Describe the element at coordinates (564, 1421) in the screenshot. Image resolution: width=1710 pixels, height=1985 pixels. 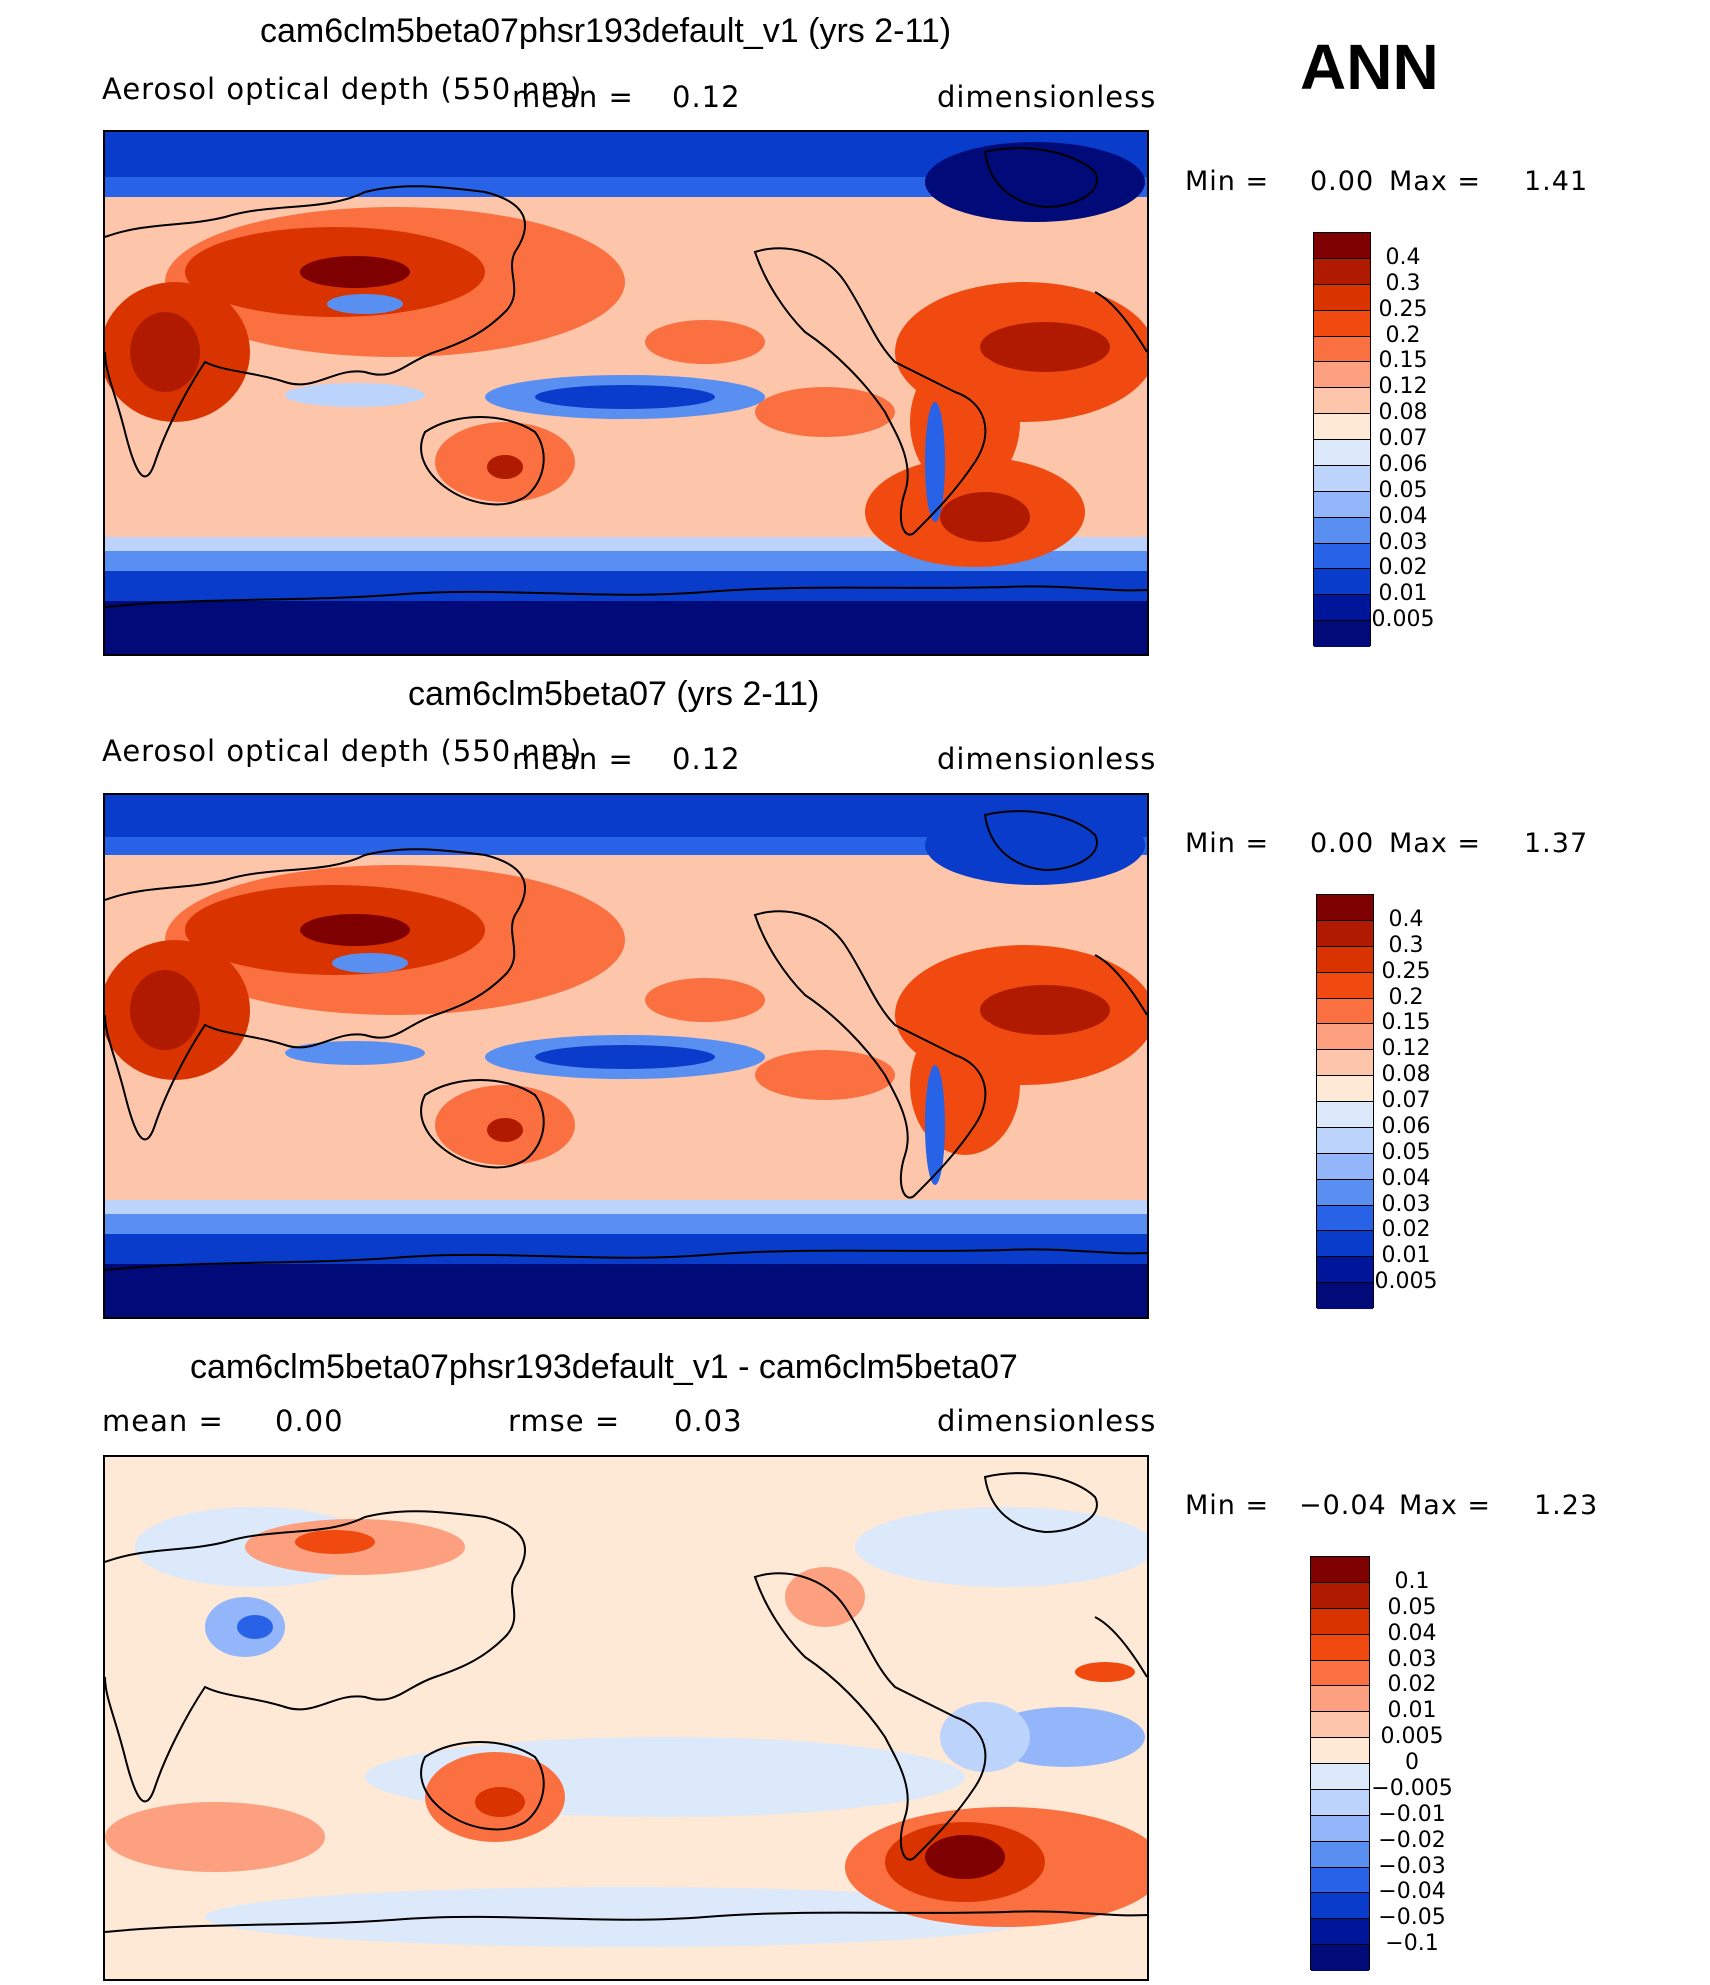
I see `panel3-rmse-label: rmse =` at that location.